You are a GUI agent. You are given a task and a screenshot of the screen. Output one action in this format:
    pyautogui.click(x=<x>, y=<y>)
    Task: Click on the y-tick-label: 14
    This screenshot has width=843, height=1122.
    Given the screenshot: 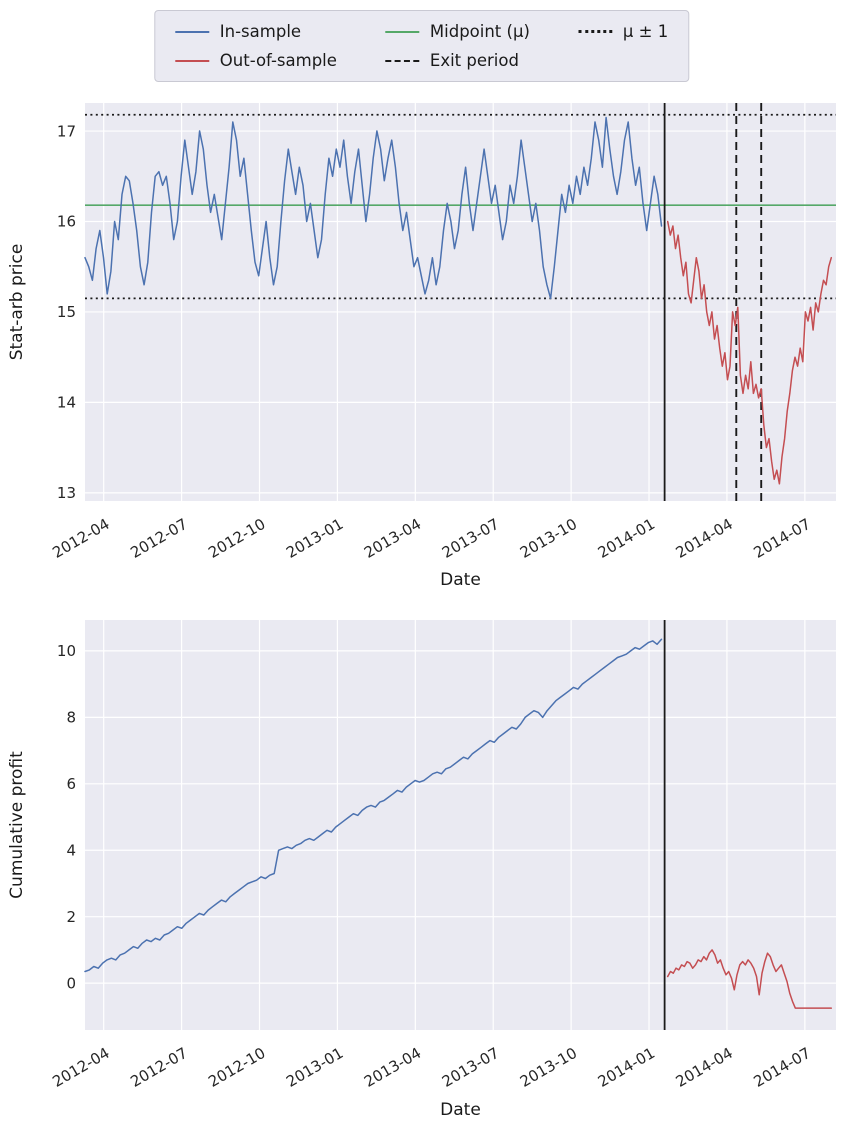 What is the action you would take?
    pyautogui.click(x=66, y=403)
    